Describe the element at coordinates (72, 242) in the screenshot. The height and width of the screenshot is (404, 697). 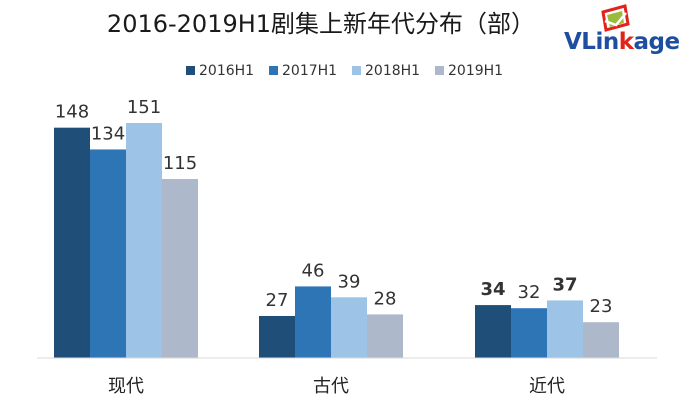
I see `bar-2016H1-现代` at that location.